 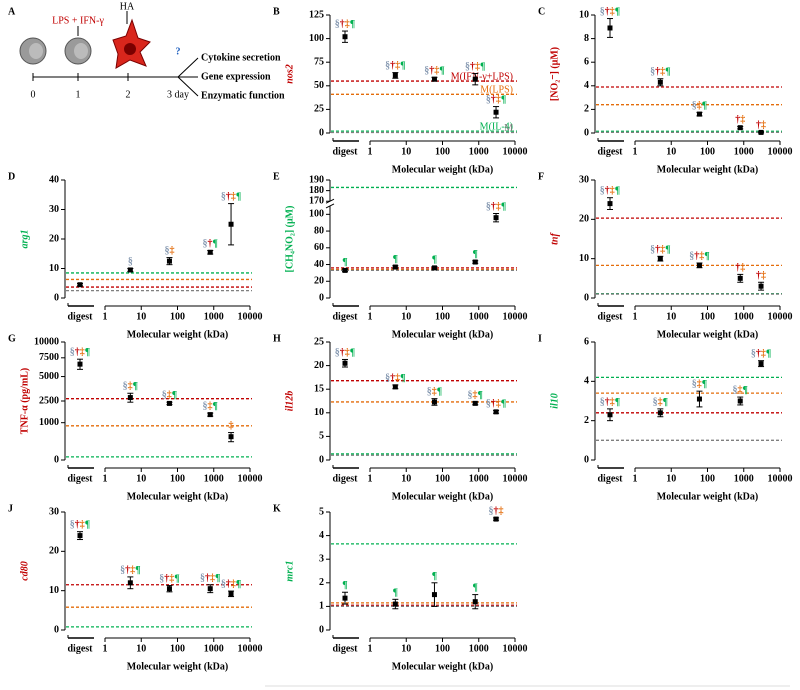 I want to click on panel-letter: G, so click(x=12, y=338).